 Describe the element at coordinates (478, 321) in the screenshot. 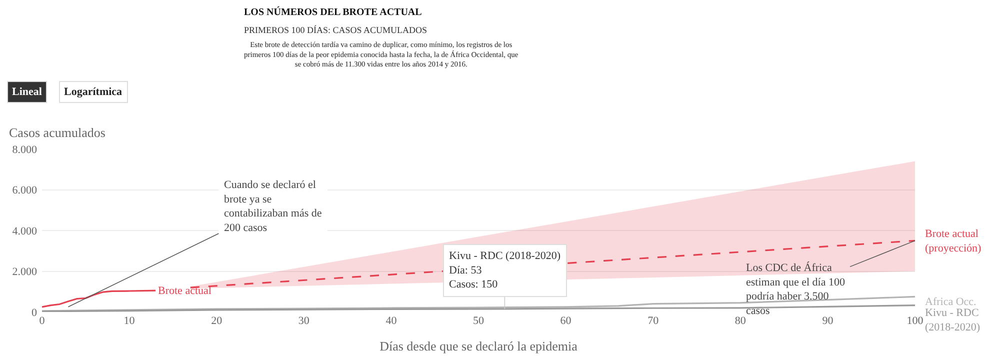

I see `x-tick-label: 50` at that location.